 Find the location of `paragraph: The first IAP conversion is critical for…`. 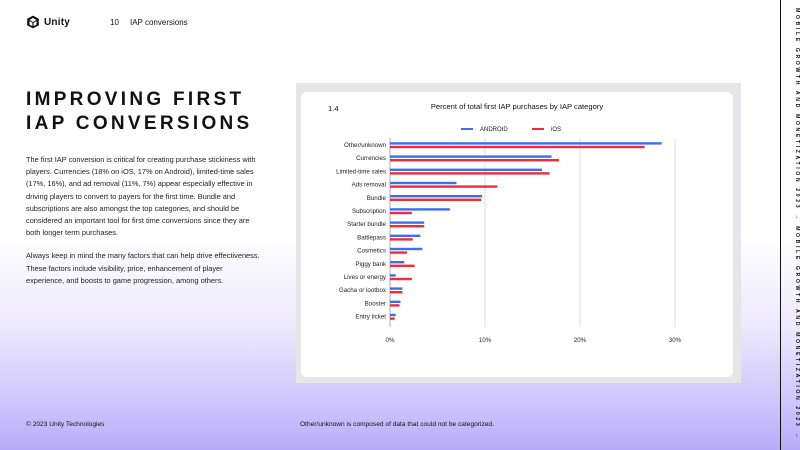

paragraph: The first IAP conversion is critical for… is located at coordinates (144, 196).